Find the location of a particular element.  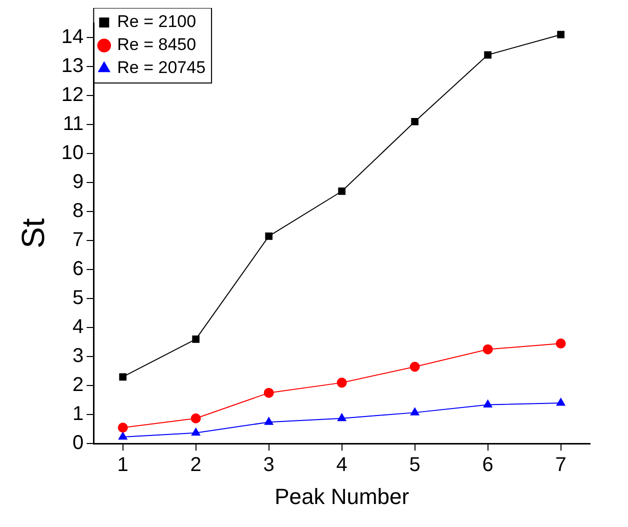

y-axis-title: St is located at coordinates (33, 233).